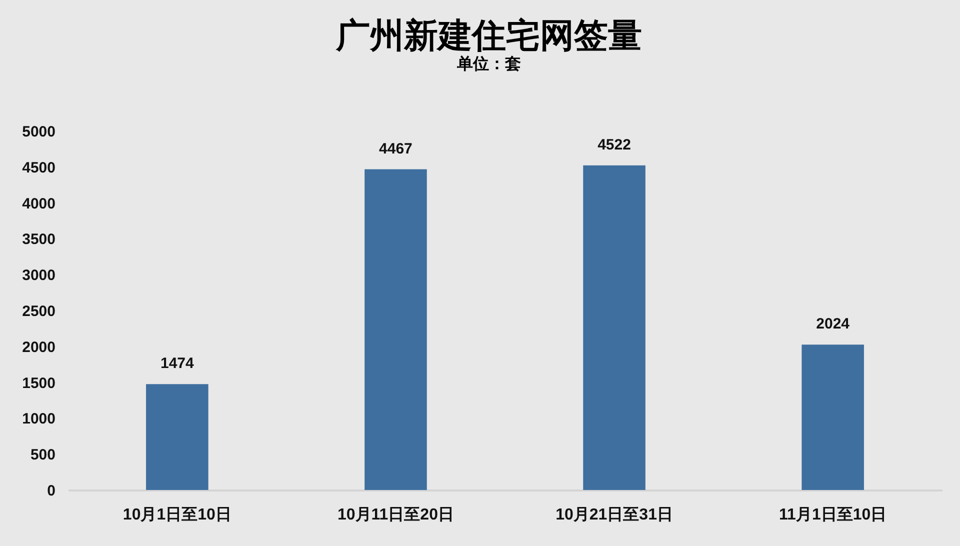  Describe the element at coordinates (395, 149) in the screenshot. I see `data-label: 4467` at that location.